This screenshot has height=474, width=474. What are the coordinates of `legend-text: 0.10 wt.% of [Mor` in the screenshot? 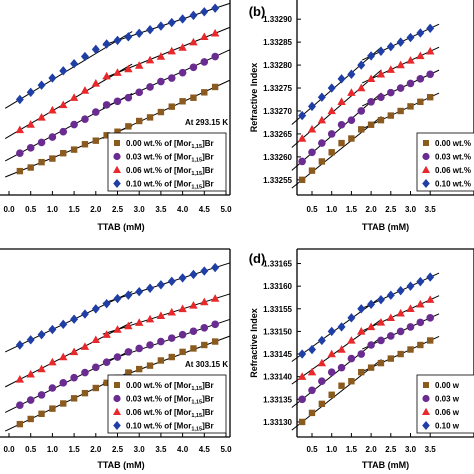 It's located at (158, 184).